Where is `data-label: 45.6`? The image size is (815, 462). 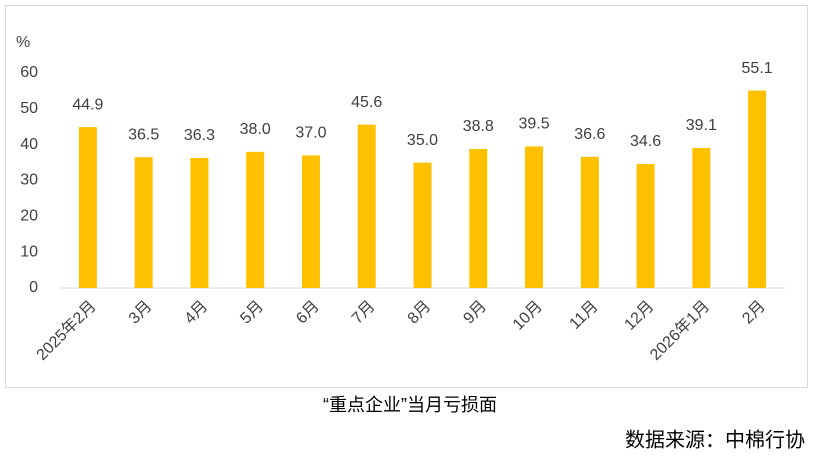 data-label: 45.6 is located at coordinates (366, 102).